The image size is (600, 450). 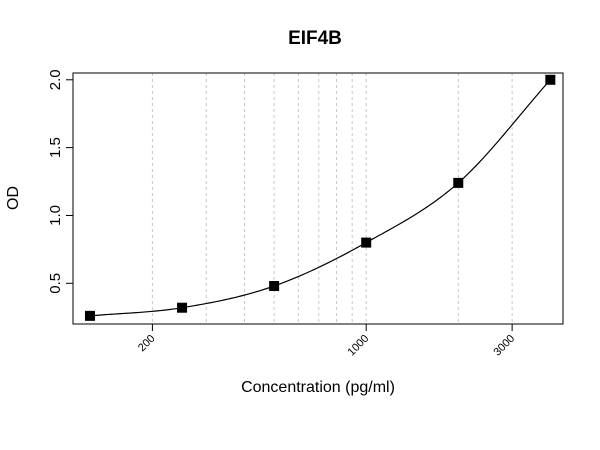 I want to click on y-axis: 0.5 1.0 1.5 2.0, so click(x=60, y=181).